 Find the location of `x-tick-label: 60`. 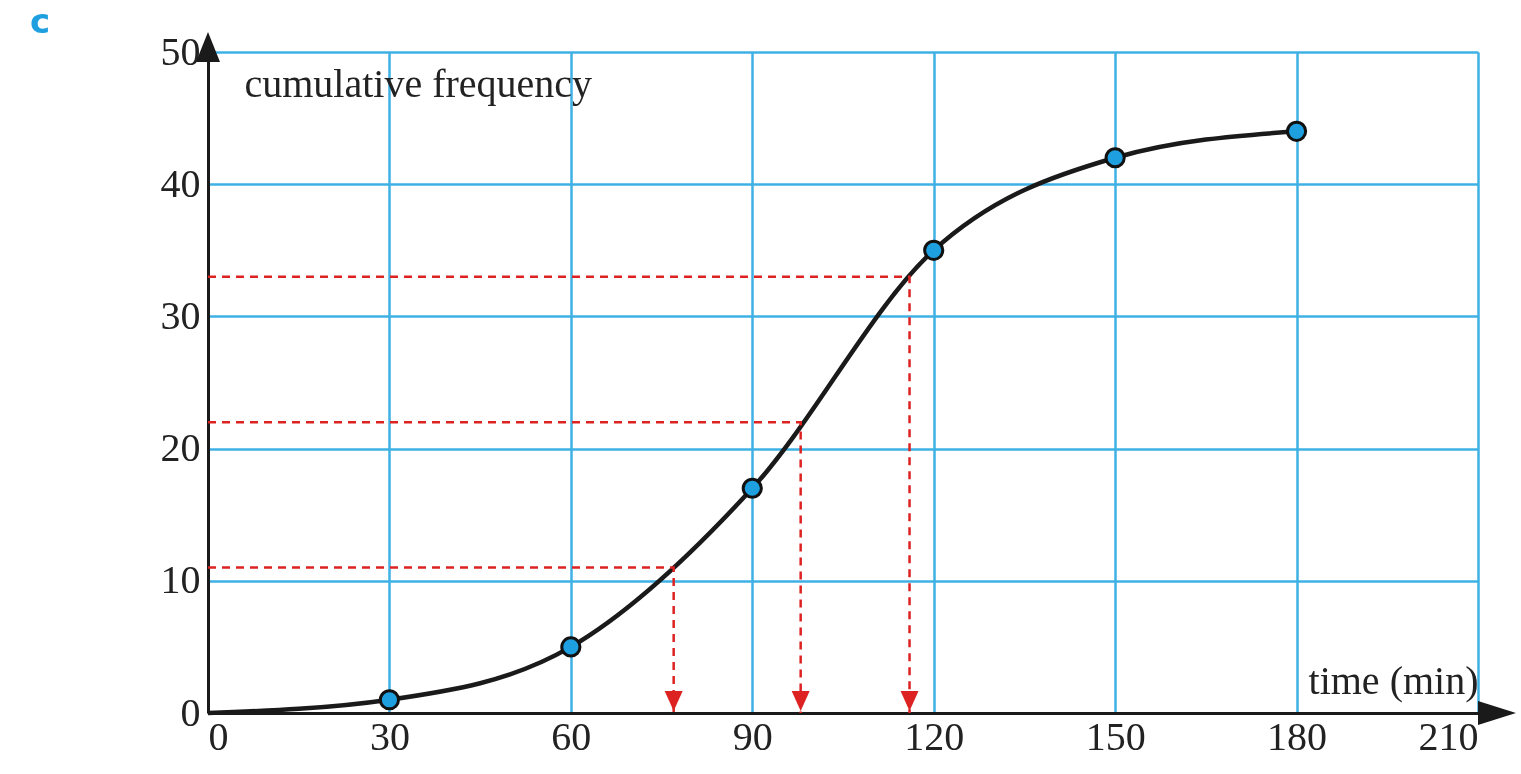

x-tick-label: 60 is located at coordinates (571, 736).